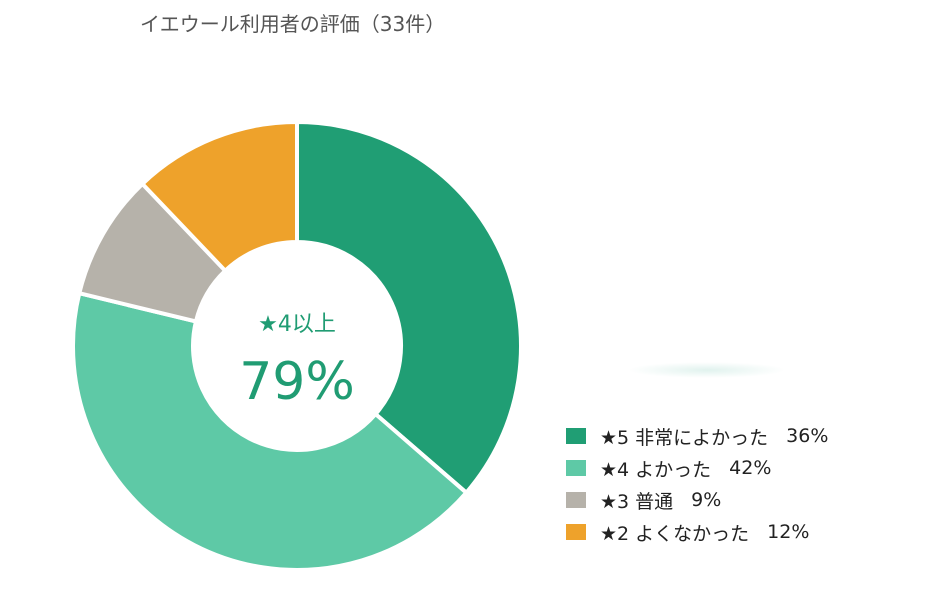  I want to click on center-value: 79%, so click(297, 382).